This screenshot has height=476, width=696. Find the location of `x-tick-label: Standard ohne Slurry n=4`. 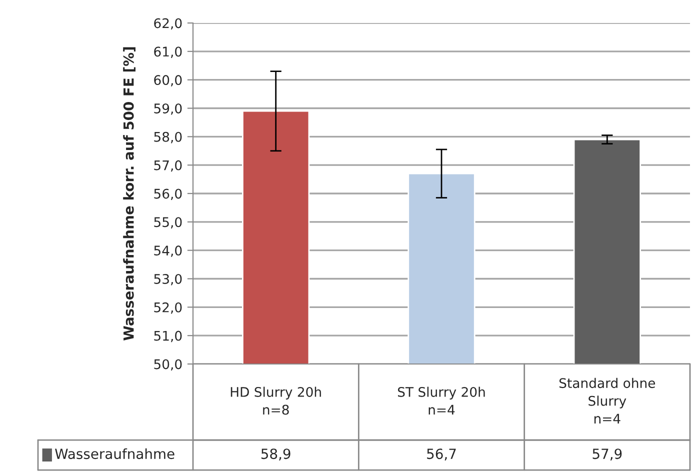

x-tick-label: Standard ohne Slurry n=4 is located at coordinates (607, 401).